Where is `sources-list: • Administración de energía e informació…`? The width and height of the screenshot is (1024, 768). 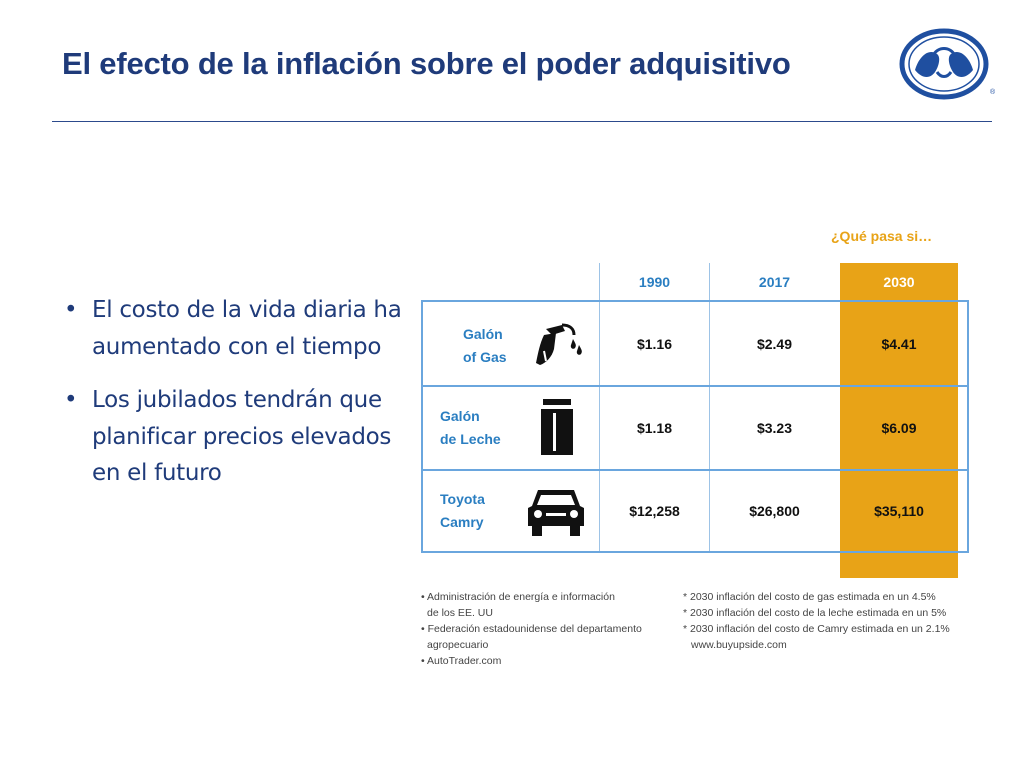
sources-list: • Administración de energía e informació… is located at coordinates (531, 629).